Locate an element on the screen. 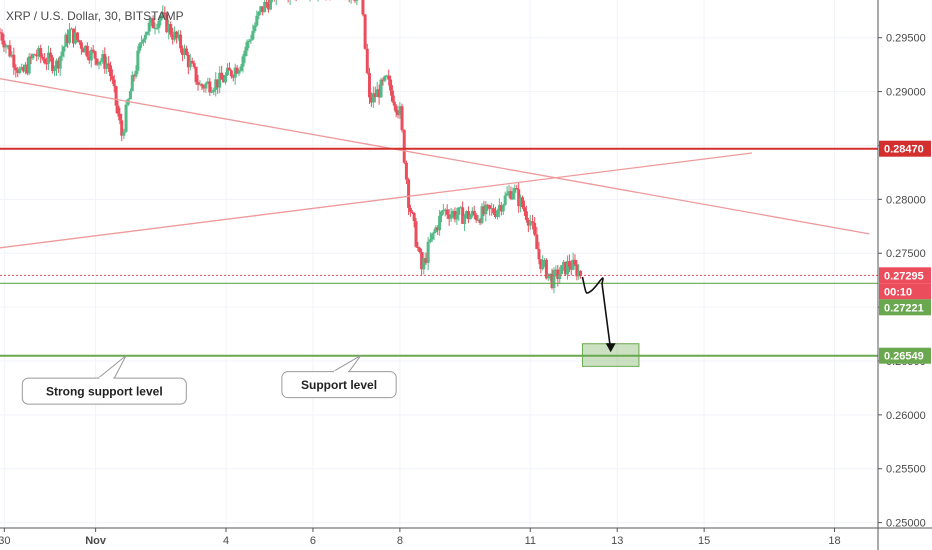 This screenshot has width=932, height=550. resistance-price-label-bg is located at coordinates (905, 148).